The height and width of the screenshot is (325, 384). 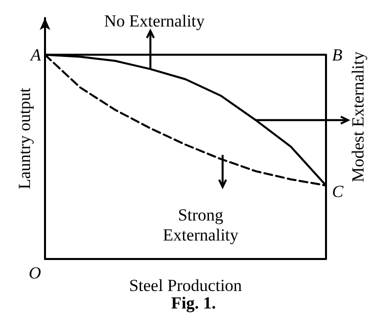 I want to click on text: O, so click(x=34, y=273).